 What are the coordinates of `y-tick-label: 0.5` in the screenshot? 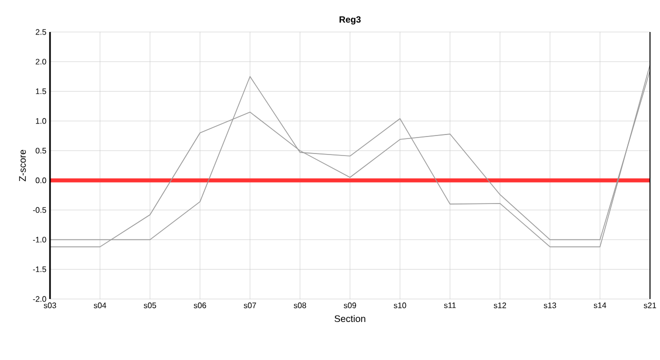 It's located at (41, 151).